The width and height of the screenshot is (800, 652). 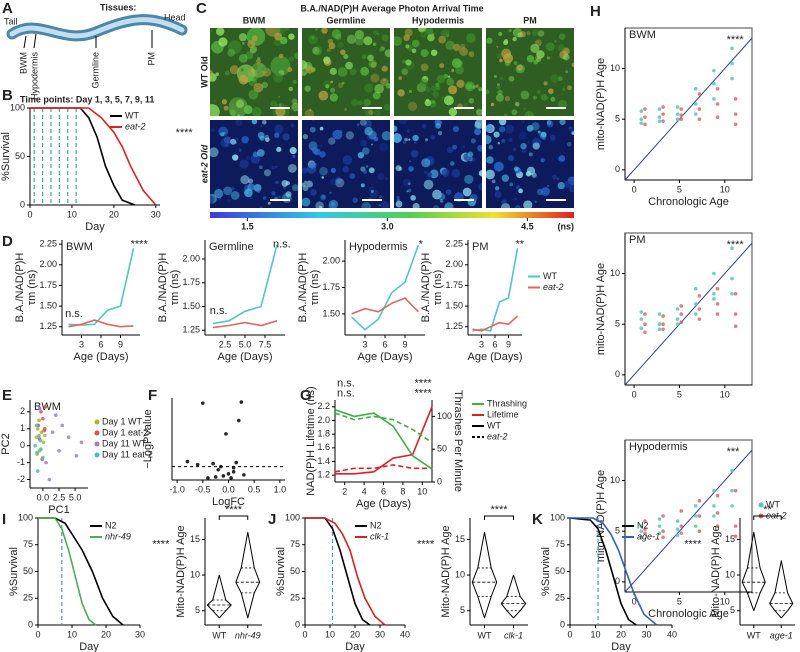 I want to click on y-tick-label: 10, so click(x=615, y=480).